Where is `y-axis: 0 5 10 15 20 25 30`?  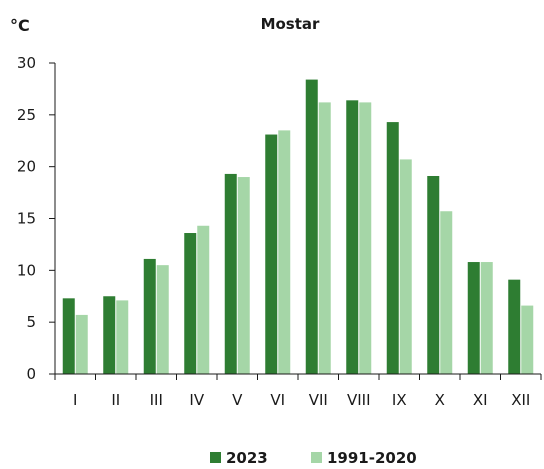
y-axis: 0 5 10 15 20 25 30 is located at coordinates (36, 218).